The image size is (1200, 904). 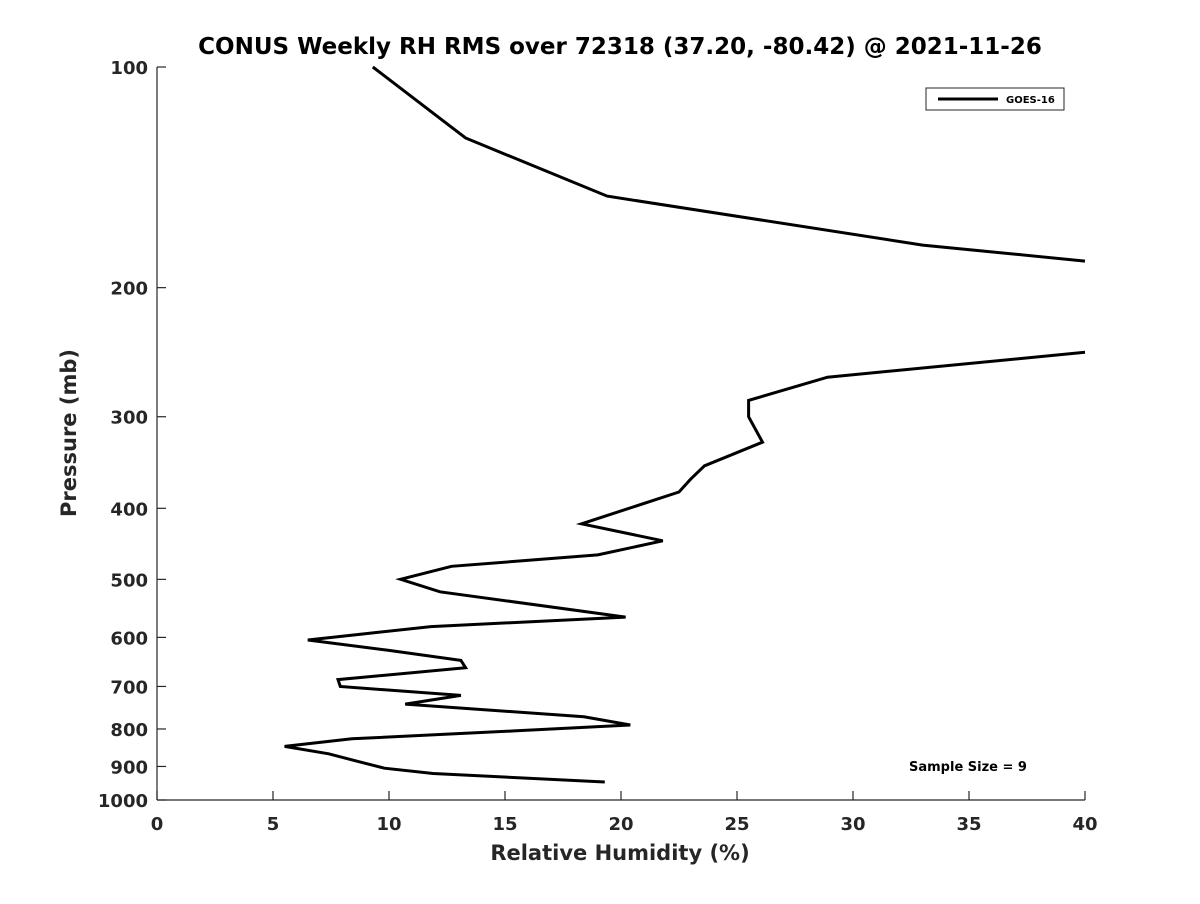 I want to click on y-tick-label: 100, so click(x=129, y=68).